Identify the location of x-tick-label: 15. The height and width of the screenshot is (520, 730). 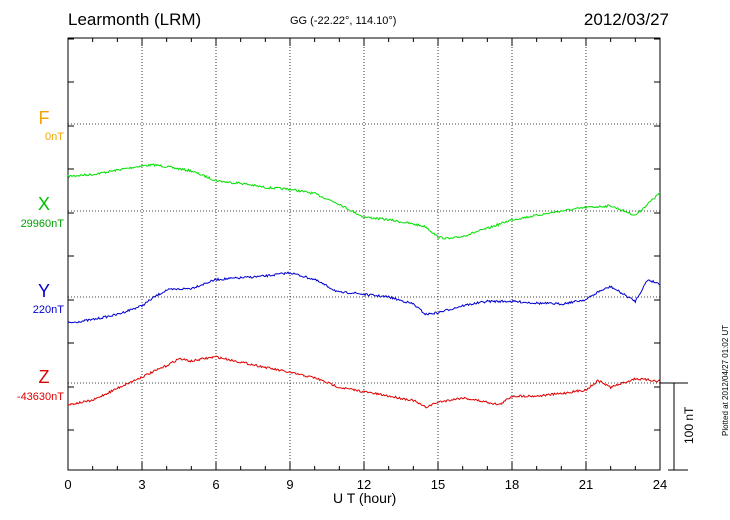
(438, 484).